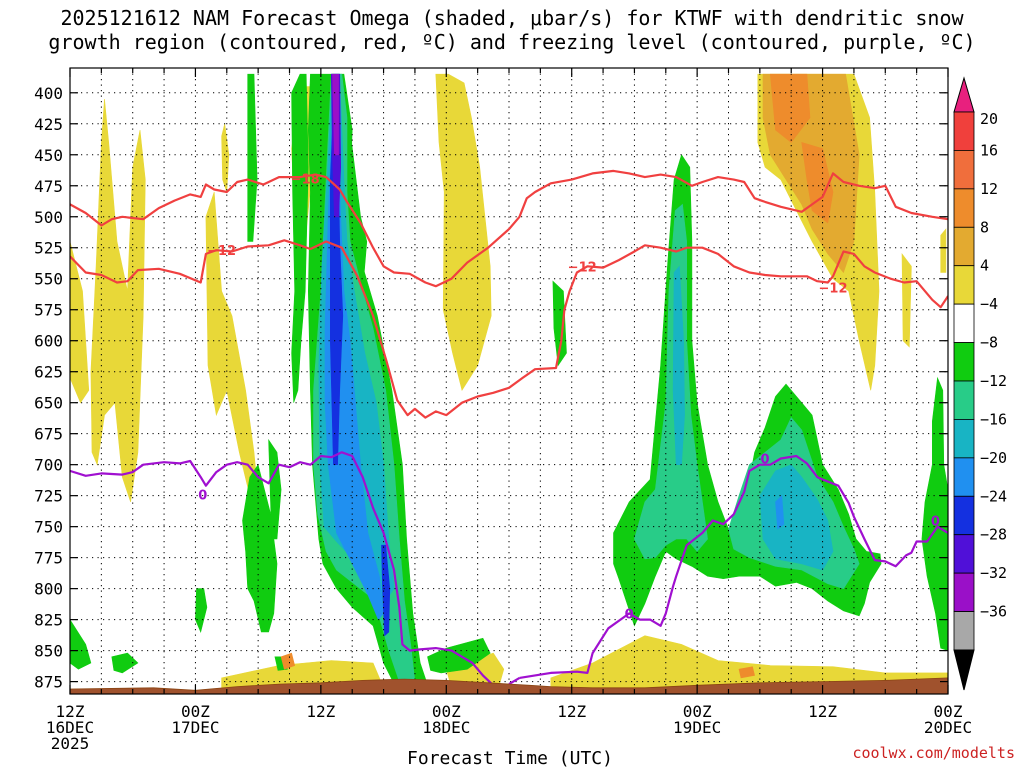 This screenshot has width=1024, height=768. What do you see at coordinates (70, 727) in the screenshot?
I see `x-tick-label: 16DEC` at bounding box center [70, 727].